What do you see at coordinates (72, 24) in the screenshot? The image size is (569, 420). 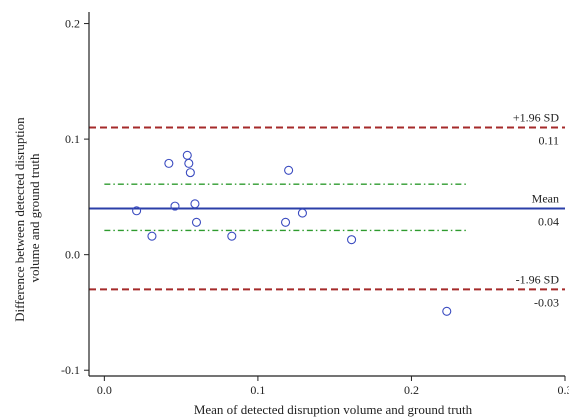 I see `y-tick-label: 0.2` at bounding box center [72, 24].